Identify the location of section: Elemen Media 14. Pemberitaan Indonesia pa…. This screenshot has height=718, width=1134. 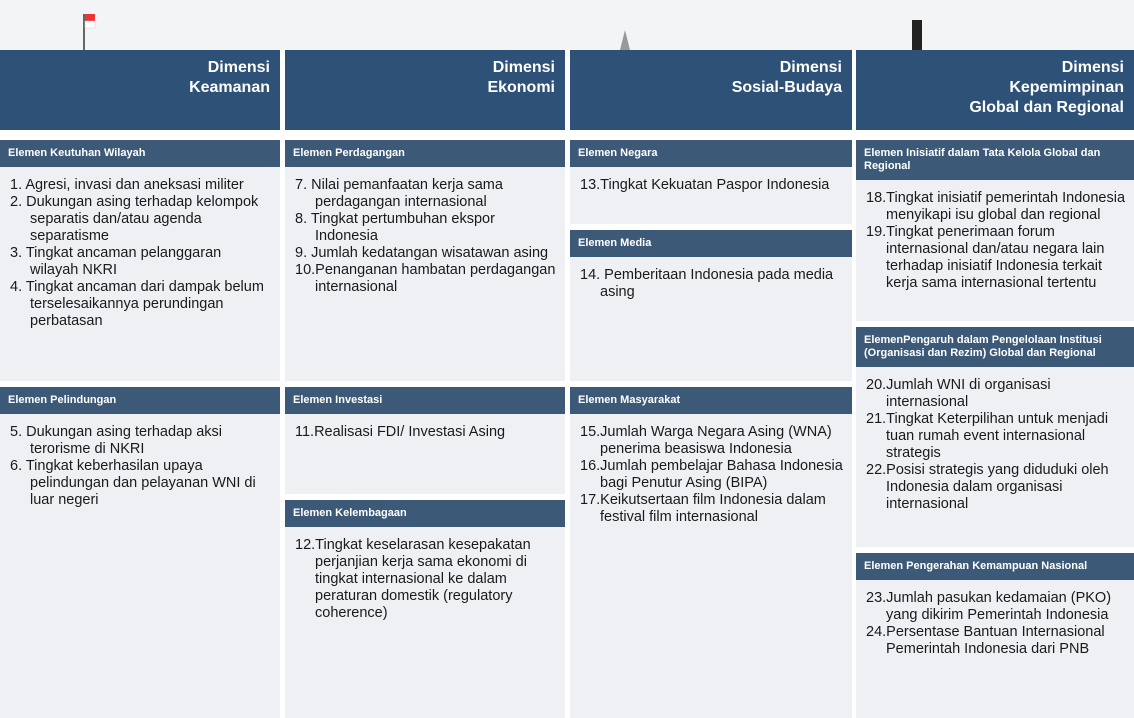
(711, 305).